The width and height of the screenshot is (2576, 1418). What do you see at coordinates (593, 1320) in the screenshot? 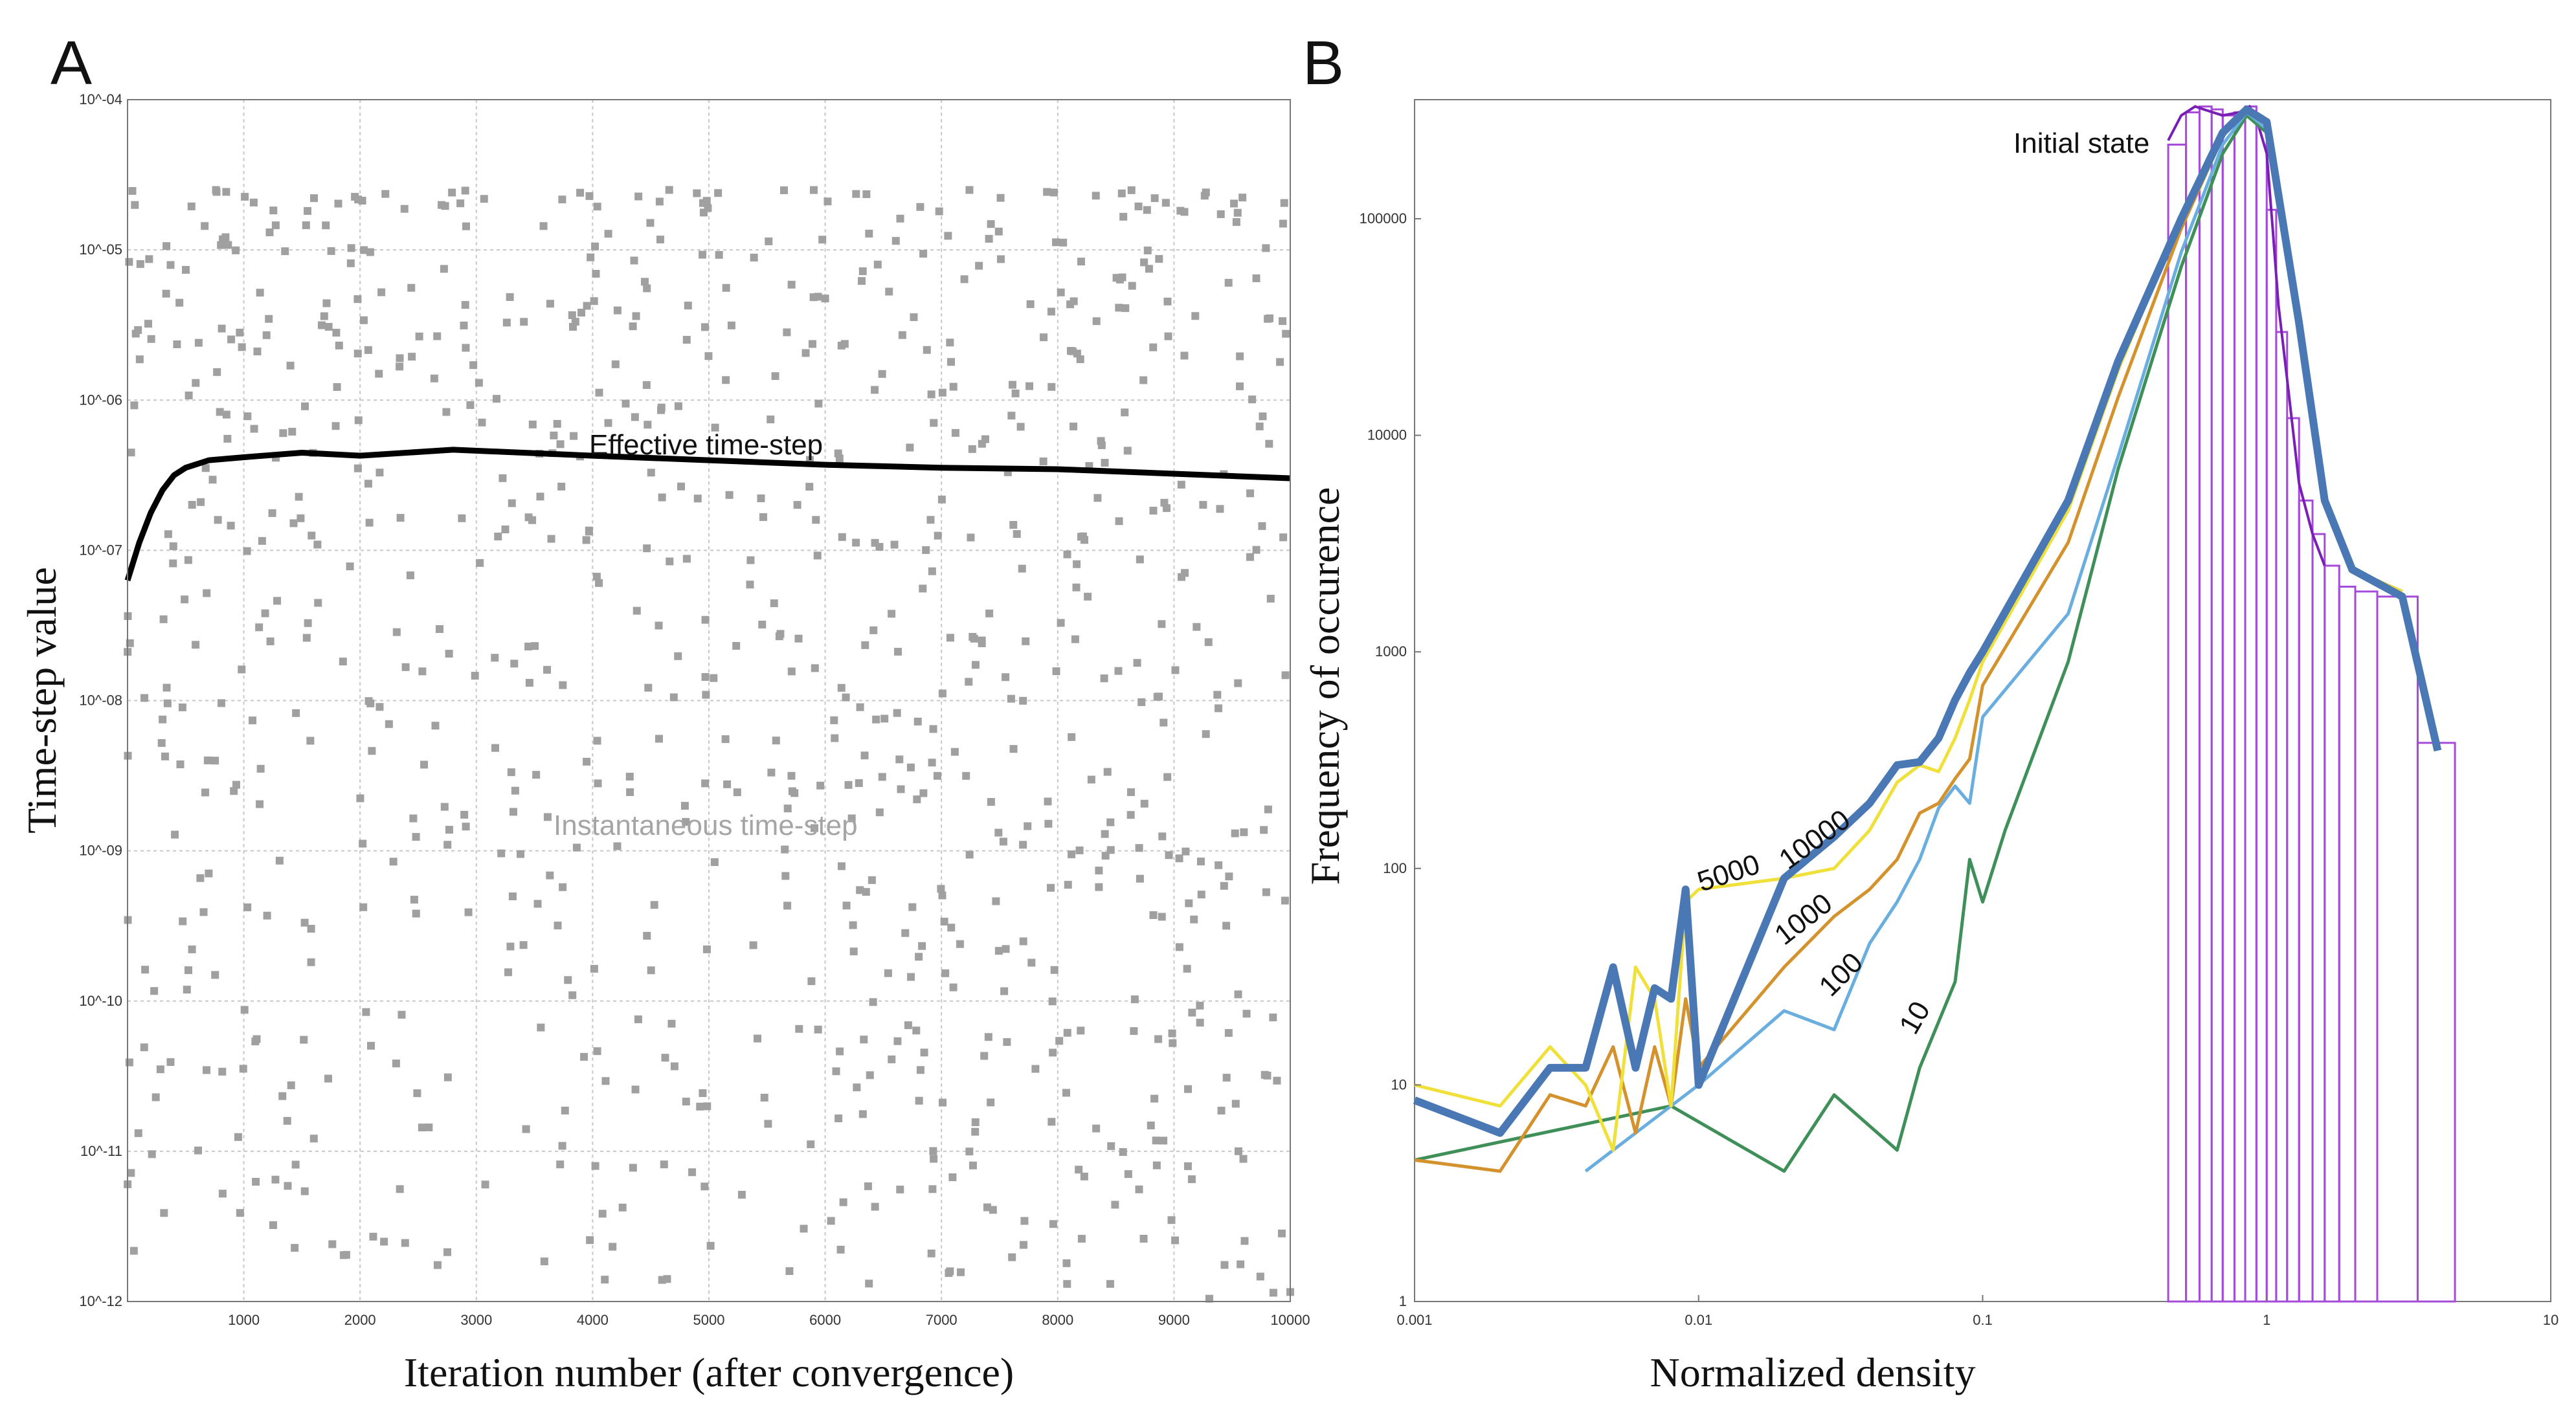
I see `panel-a-x-tick-label: 4000` at bounding box center [593, 1320].